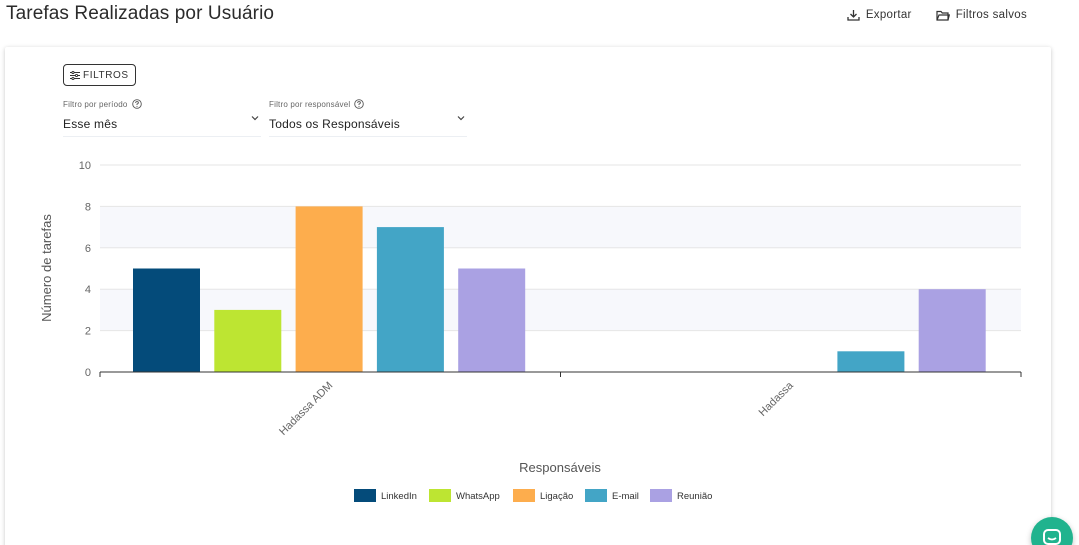  I want to click on legend-item-ligação: Ligação, so click(543, 495).